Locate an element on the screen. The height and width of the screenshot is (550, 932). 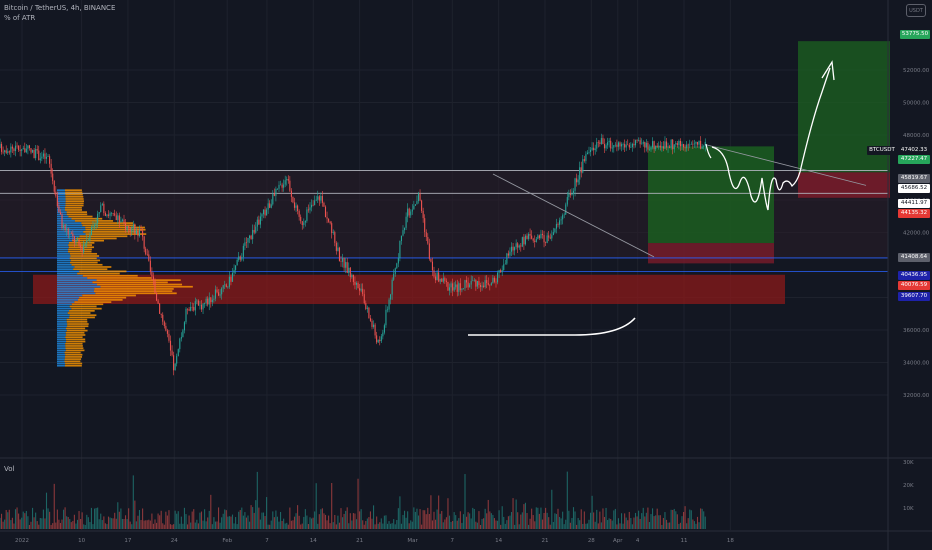
currency-badge: USDT is located at coordinates (916, 10).